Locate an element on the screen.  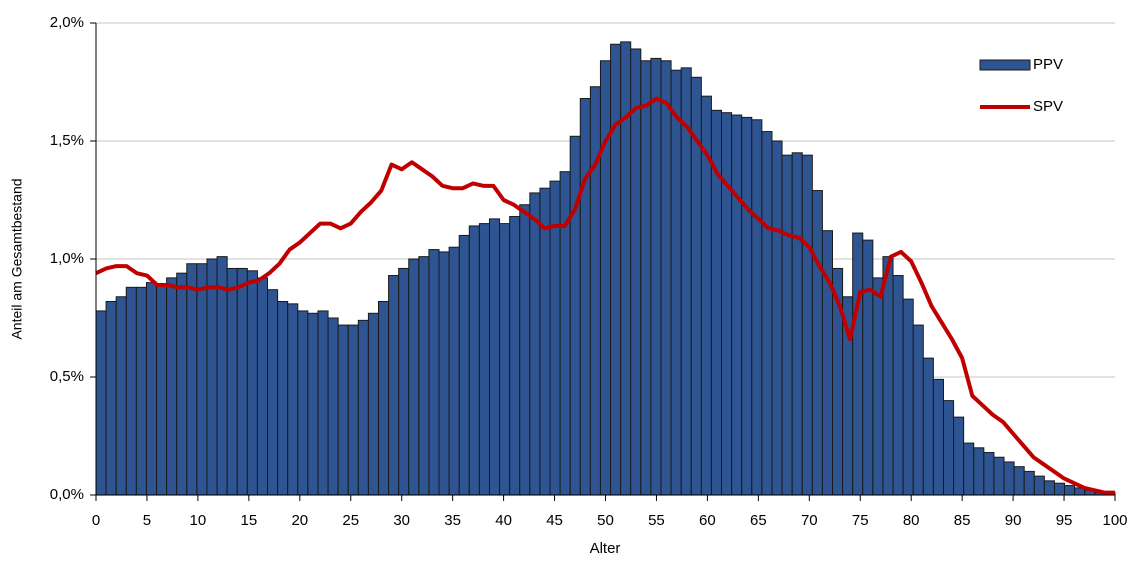
x-axis-label: Alter is located at coordinates (605, 548).